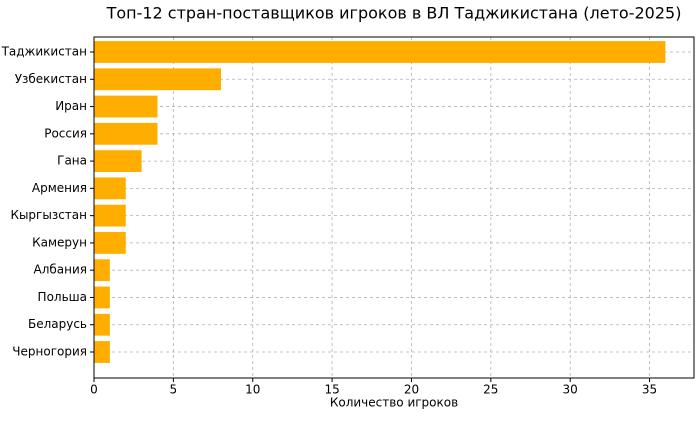  I want to click on x-tick-label: 25, so click(490, 390).